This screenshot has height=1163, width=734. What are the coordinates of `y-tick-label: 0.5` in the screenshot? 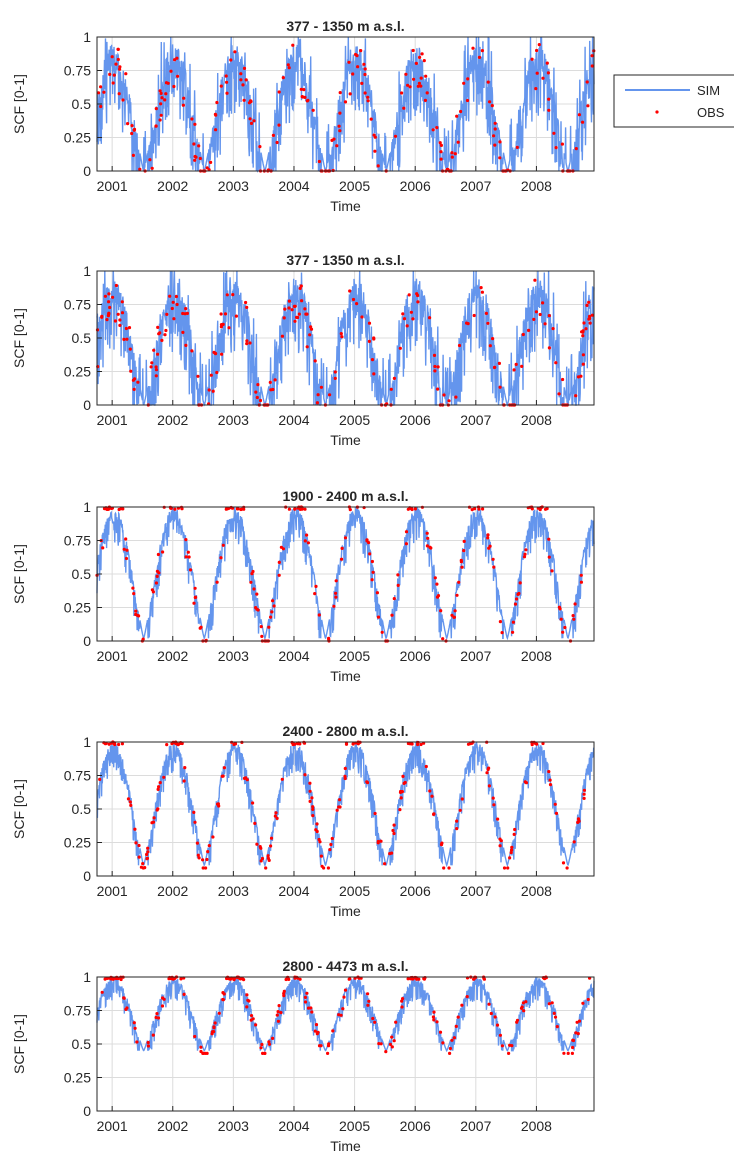 It's located at (82, 574).